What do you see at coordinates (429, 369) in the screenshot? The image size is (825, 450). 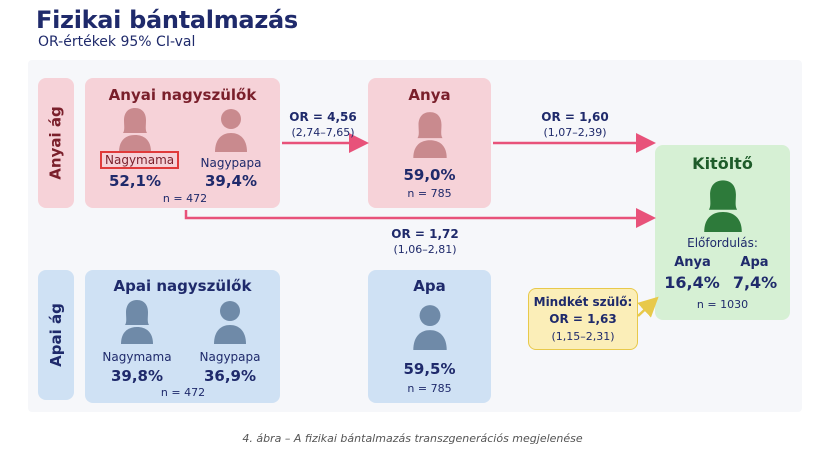 I see `father-value: 59,5%` at bounding box center [429, 369].